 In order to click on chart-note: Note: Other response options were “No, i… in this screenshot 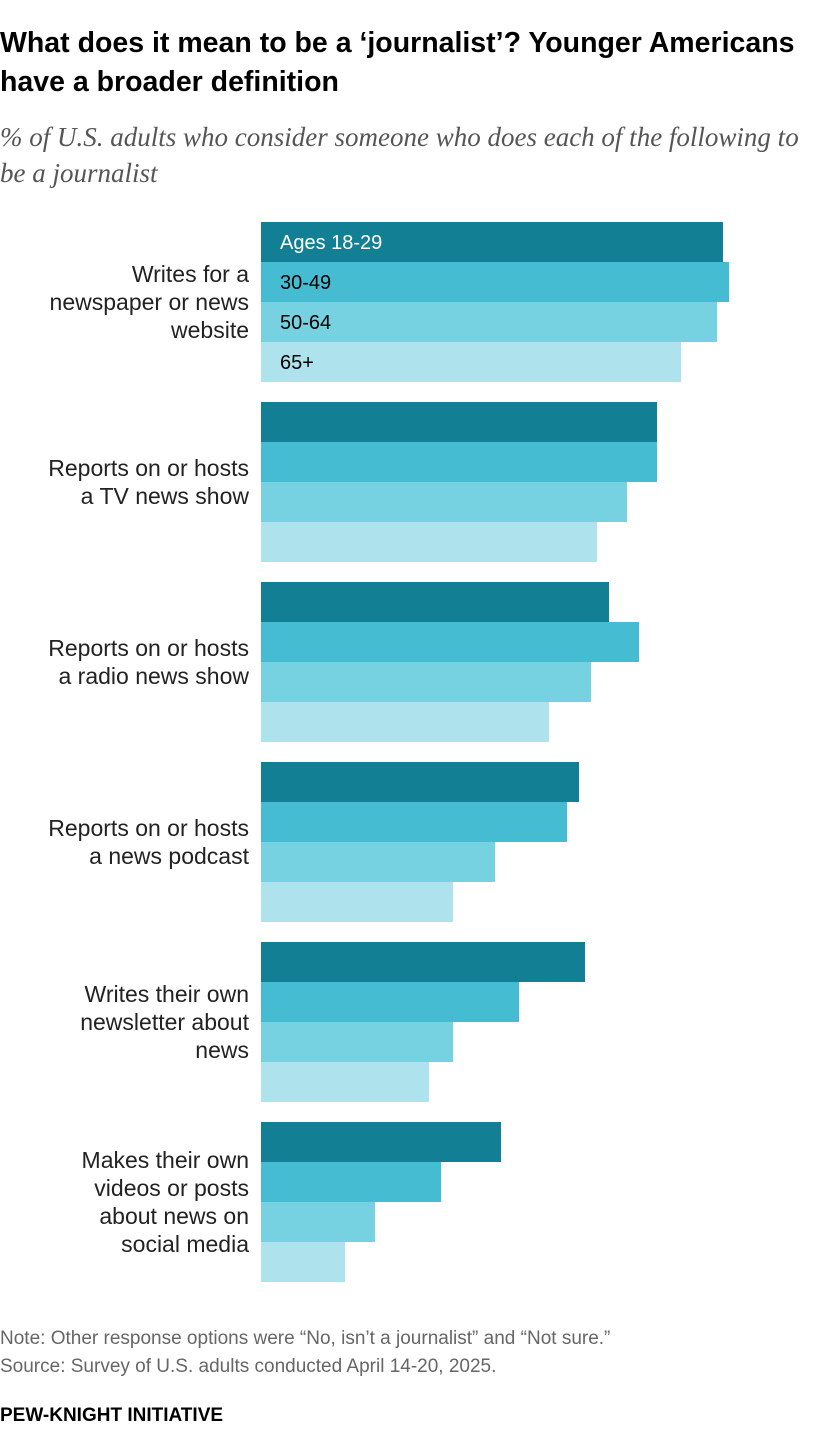, I will do `click(305, 1338)`.